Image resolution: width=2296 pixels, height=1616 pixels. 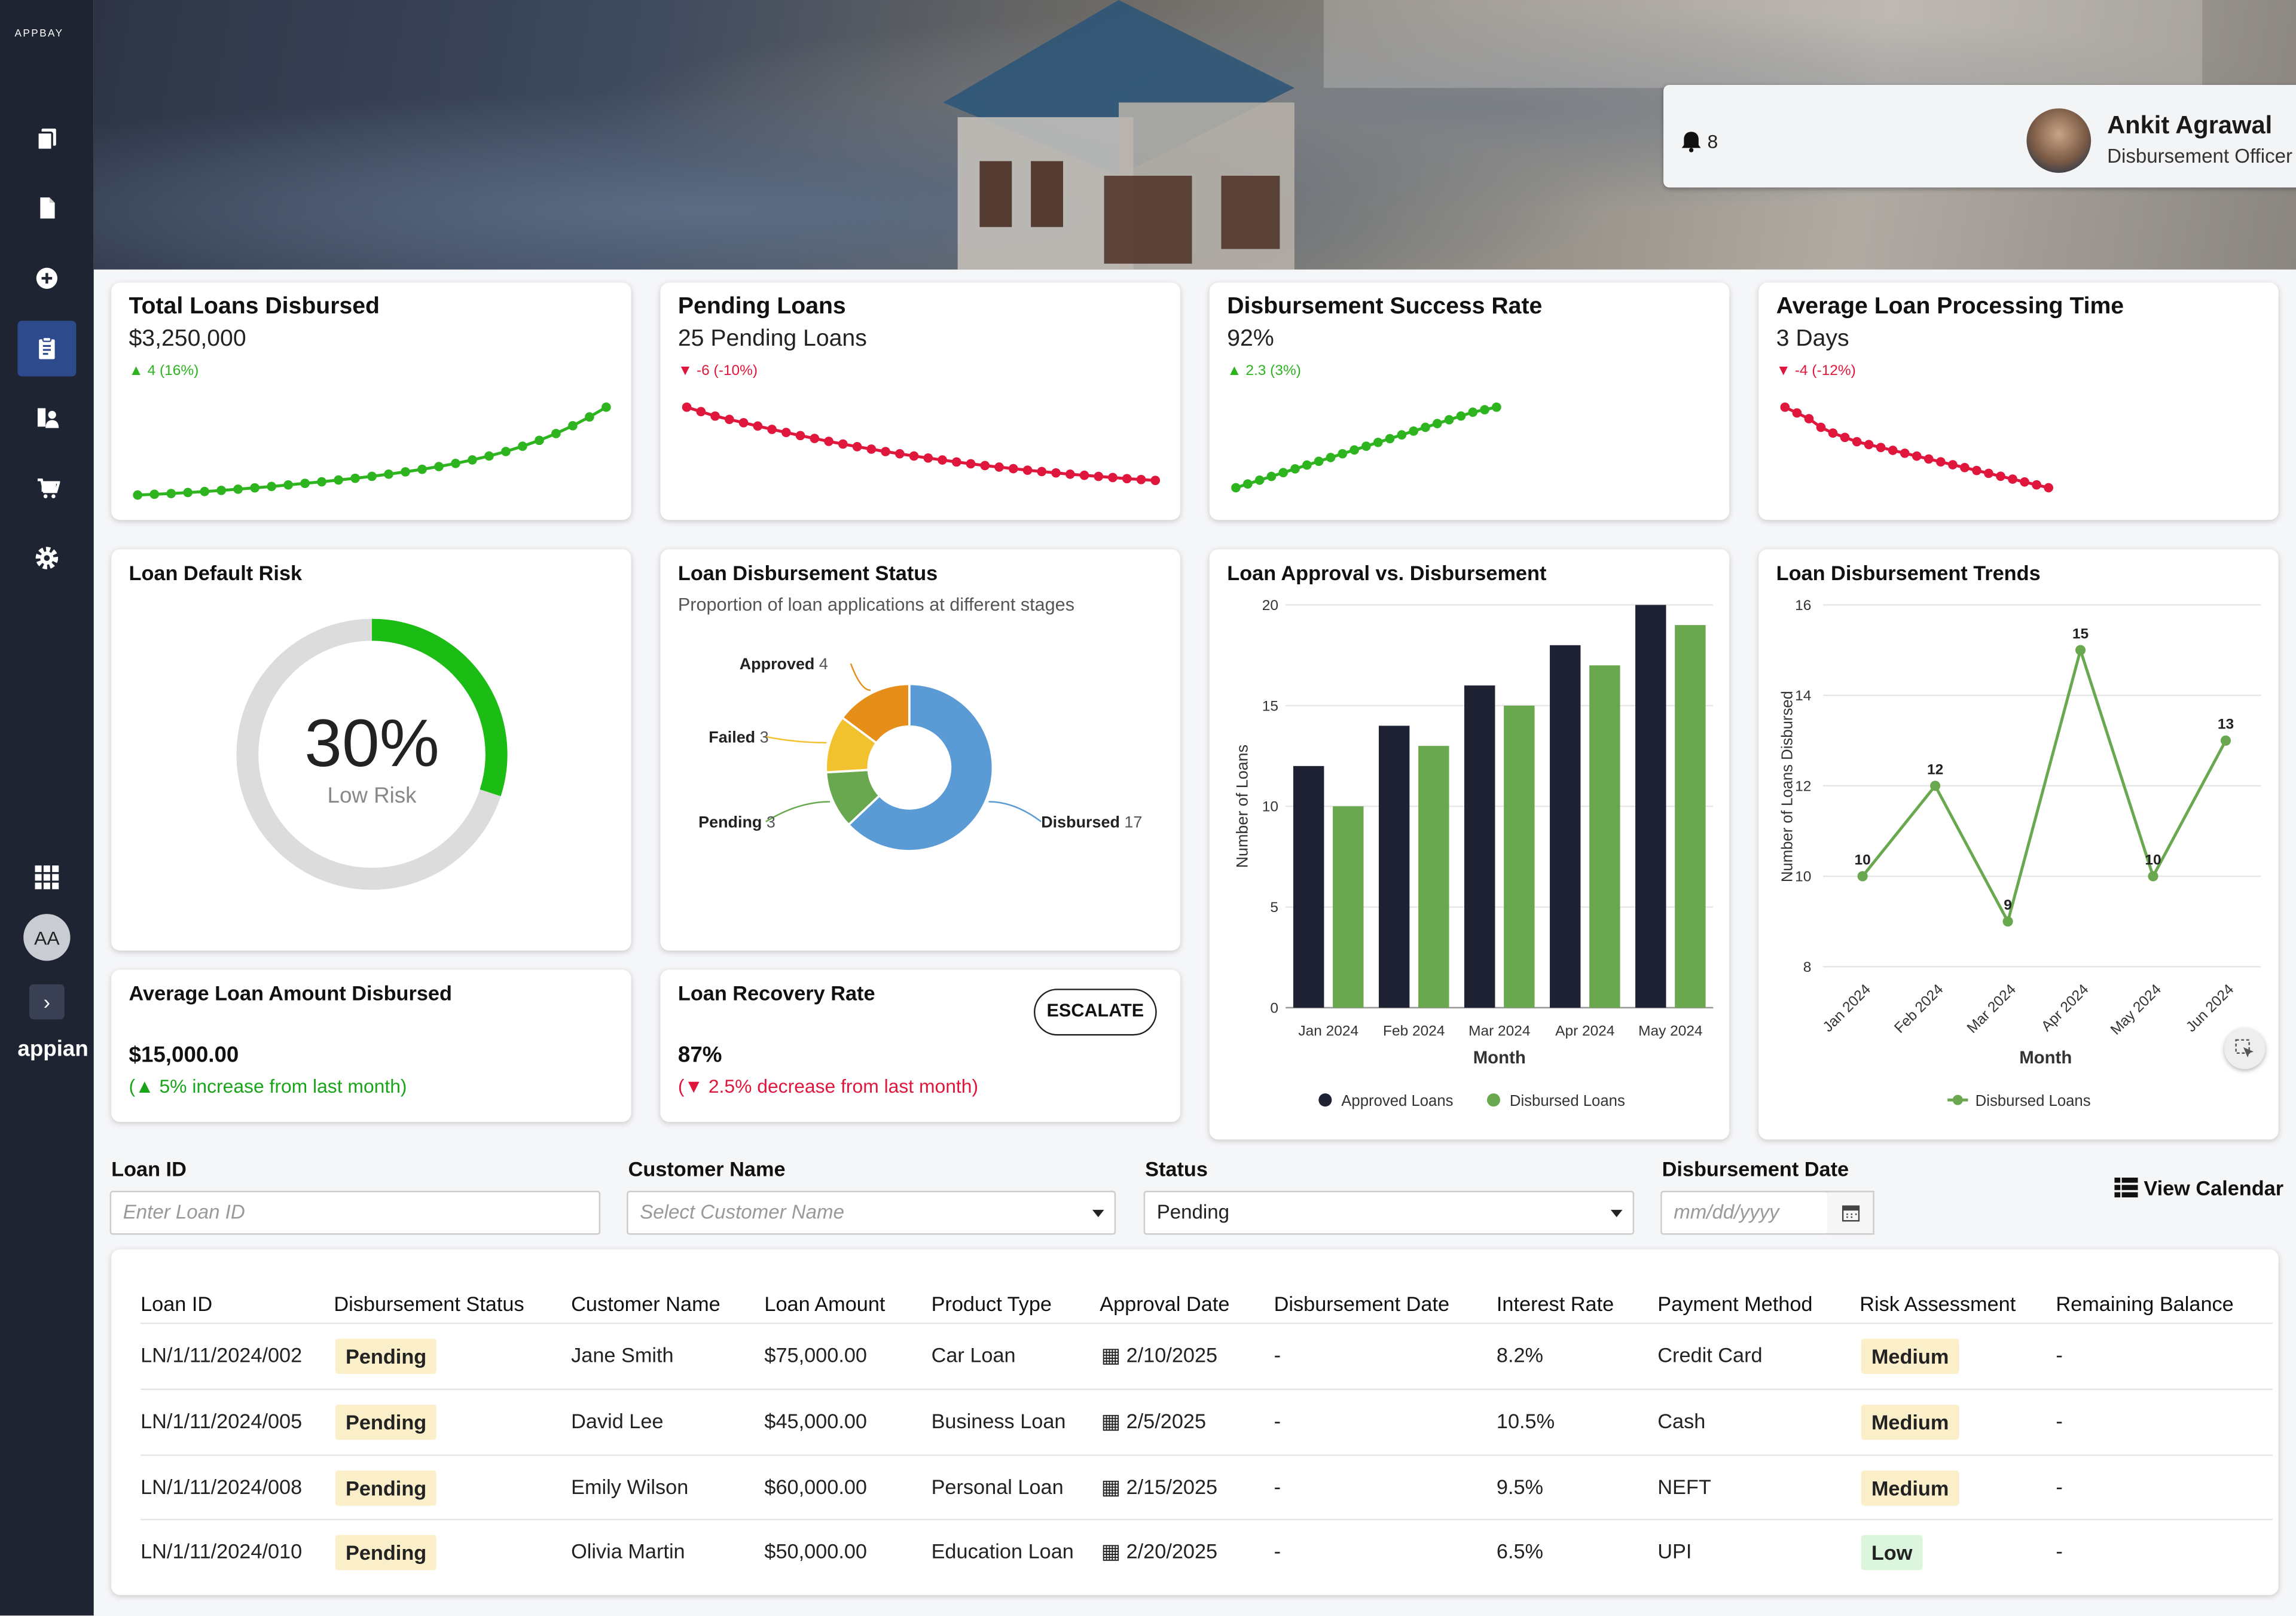 I want to click on customer-name-cell: David Lee, so click(x=617, y=1420).